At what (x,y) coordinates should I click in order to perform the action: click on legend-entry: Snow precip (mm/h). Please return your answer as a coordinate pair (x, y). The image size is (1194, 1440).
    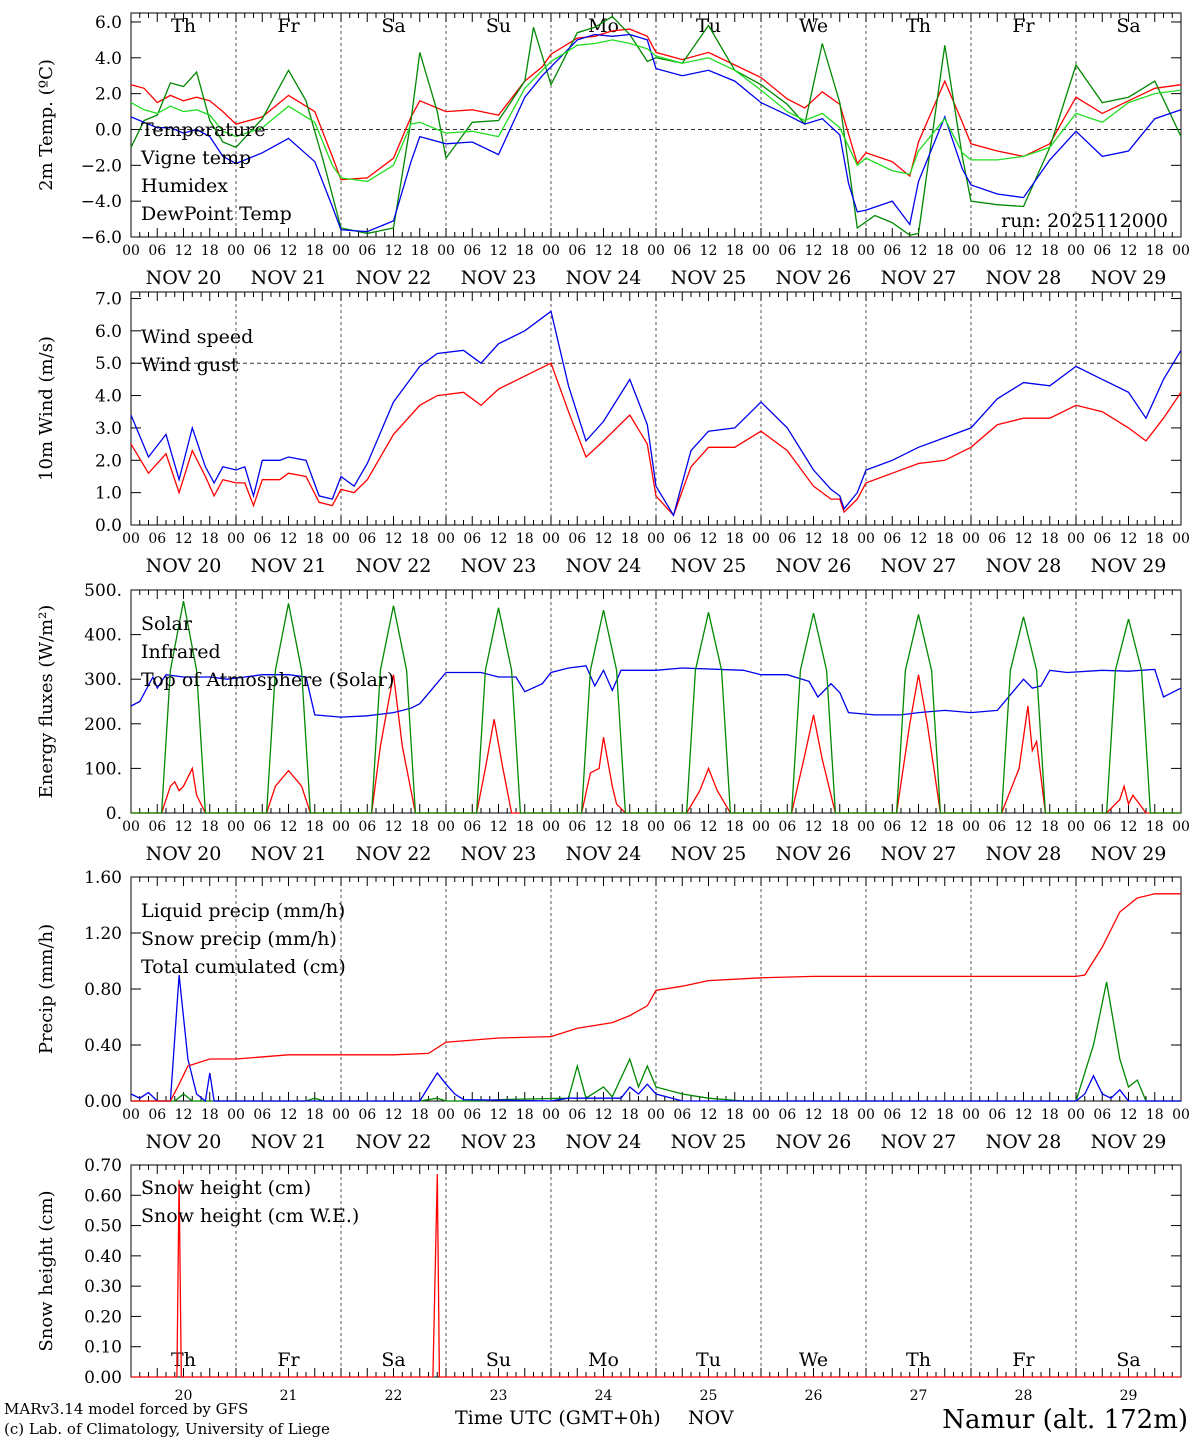
    Looking at the image, I should click on (239, 939).